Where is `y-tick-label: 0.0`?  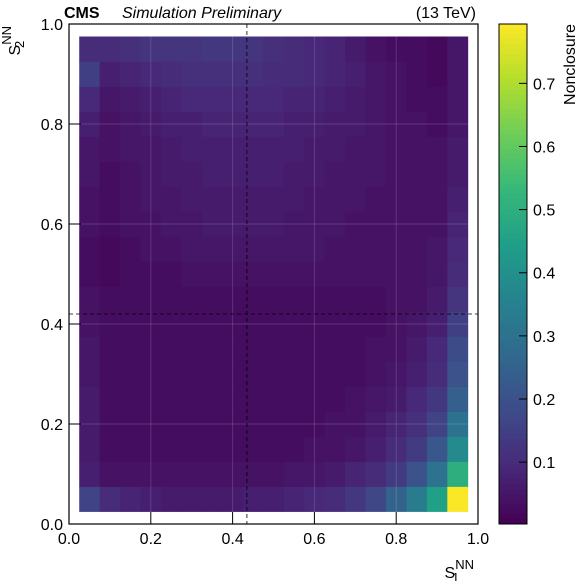 y-tick-label: 0.0 is located at coordinates (52, 525).